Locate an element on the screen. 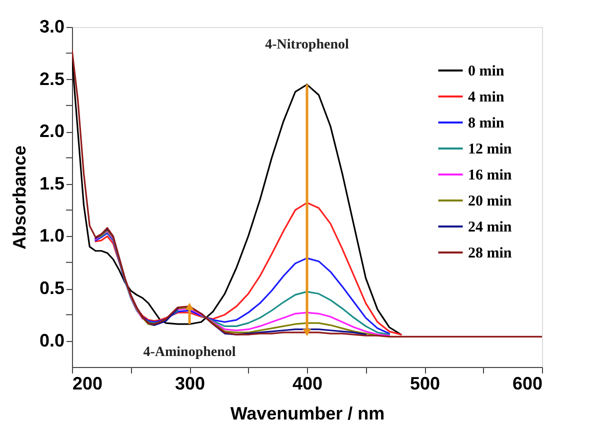 The height and width of the screenshot is (447, 592). y-tick-label: 1.5 is located at coordinates (51, 183).